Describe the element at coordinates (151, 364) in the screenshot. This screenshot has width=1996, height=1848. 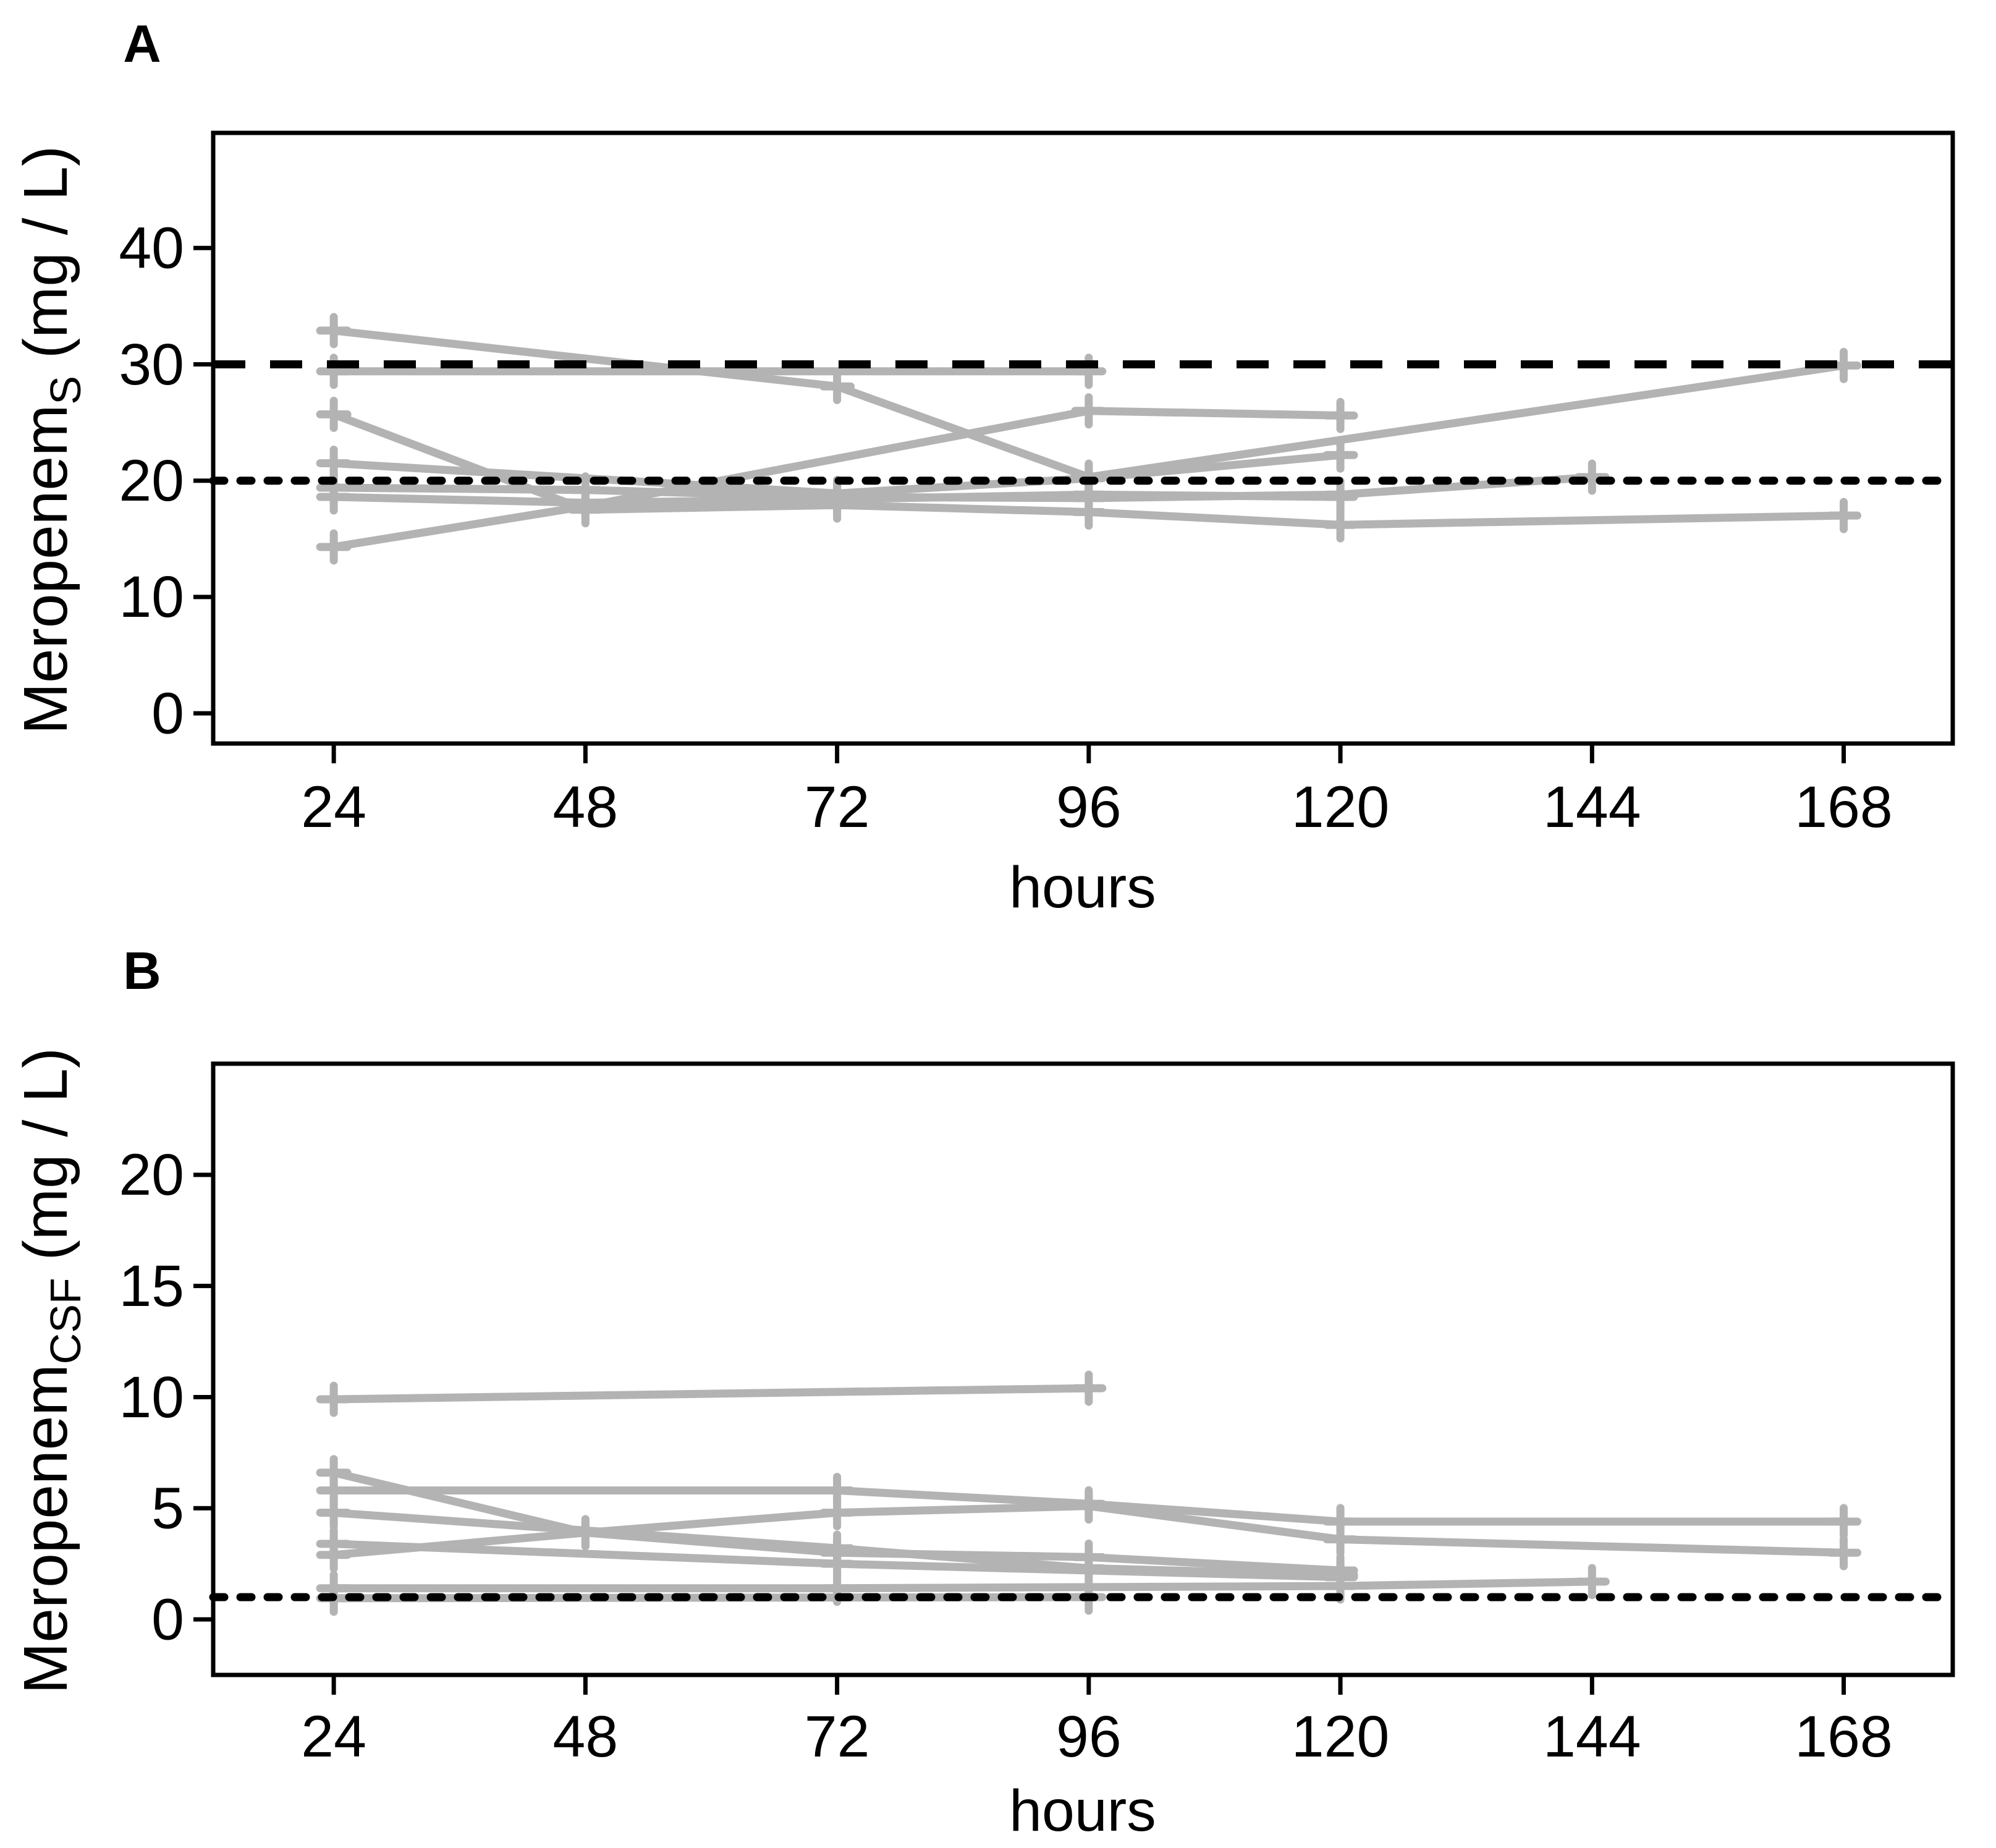
I see `y-tick-label: 30` at that location.